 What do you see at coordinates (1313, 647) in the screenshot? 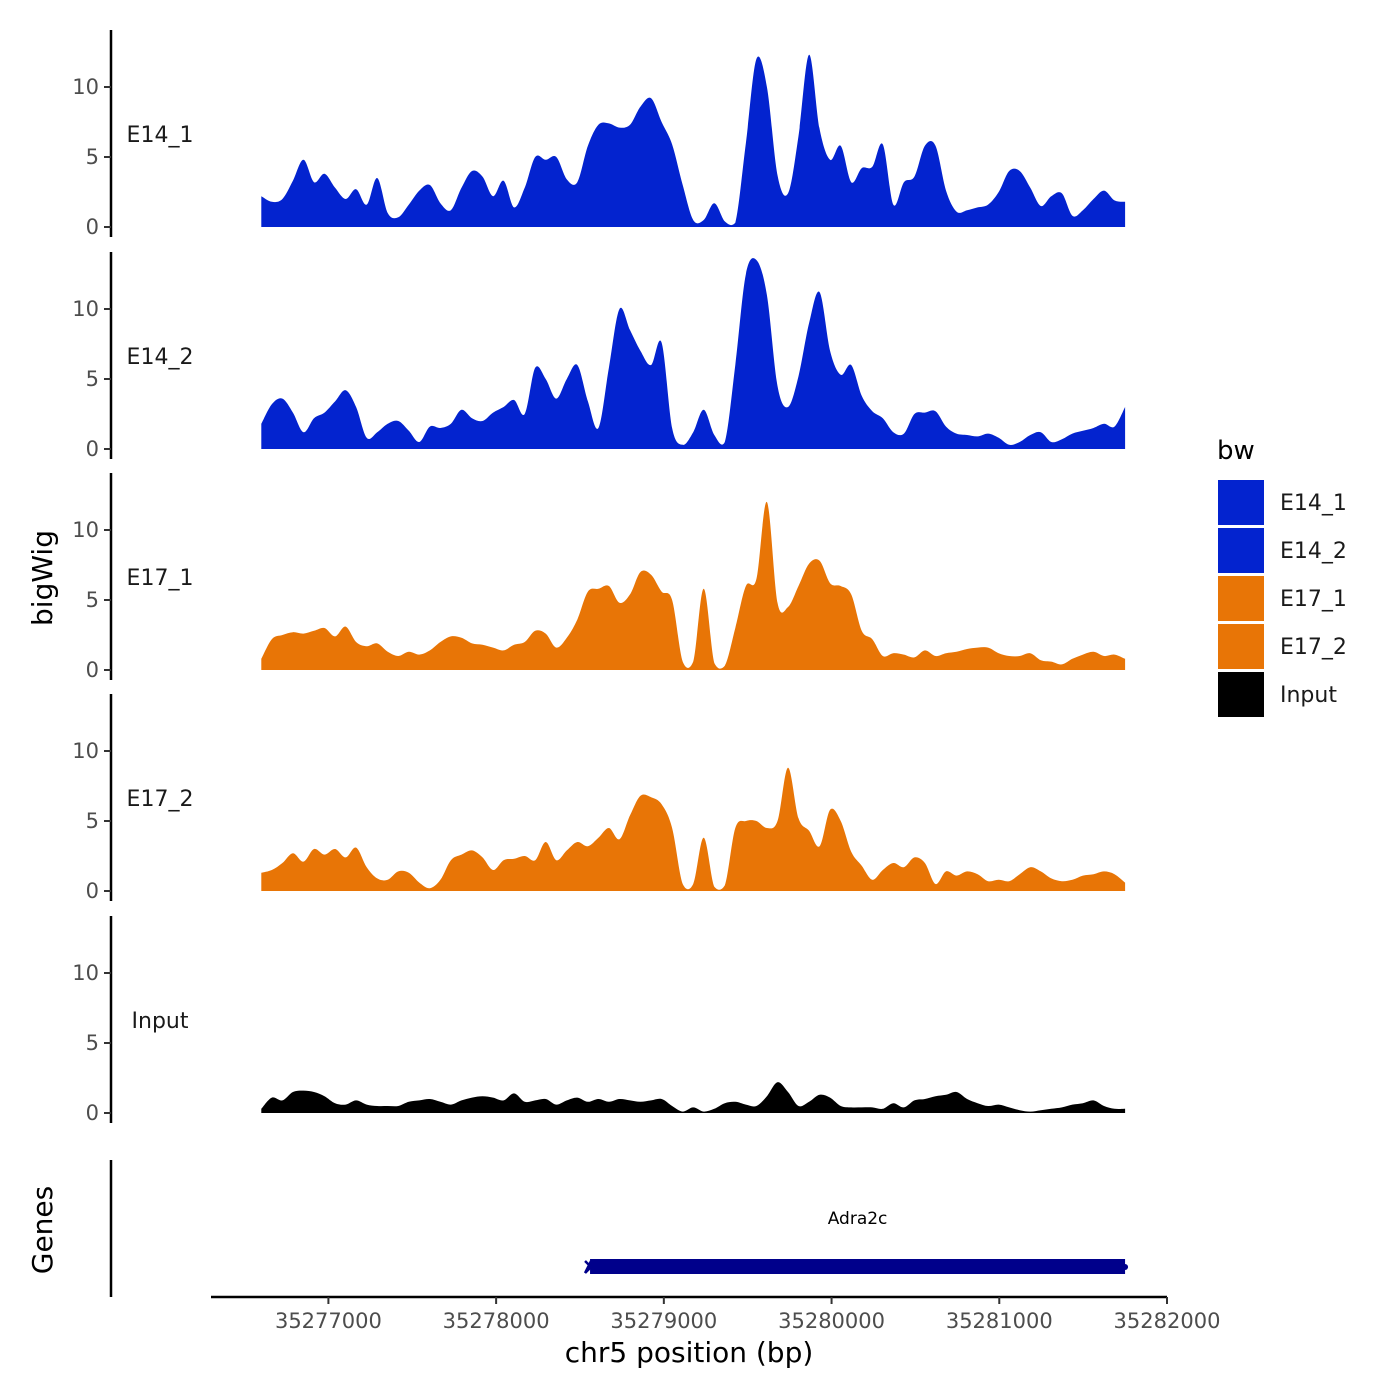
I see `legend-label-e17-2: E17_2` at bounding box center [1313, 647].